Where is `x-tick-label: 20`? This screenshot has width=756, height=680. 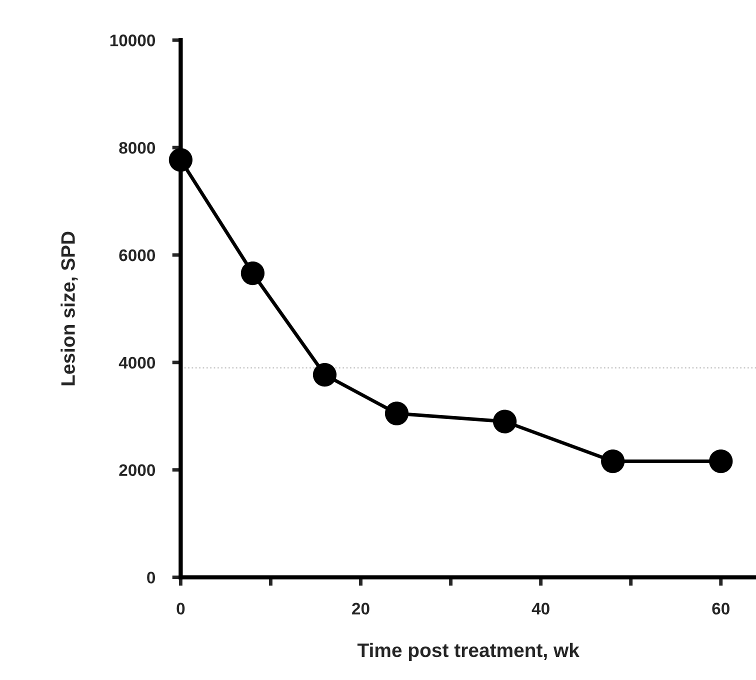 x-tick-label: 20 is located at coordinates (361, 608).